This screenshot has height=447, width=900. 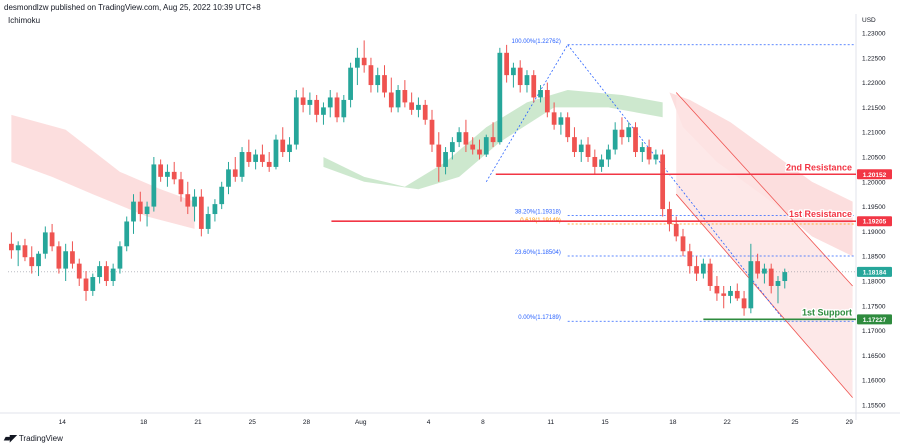 I want to click on x-axis-tick: 15, so click(x=605, y=422).